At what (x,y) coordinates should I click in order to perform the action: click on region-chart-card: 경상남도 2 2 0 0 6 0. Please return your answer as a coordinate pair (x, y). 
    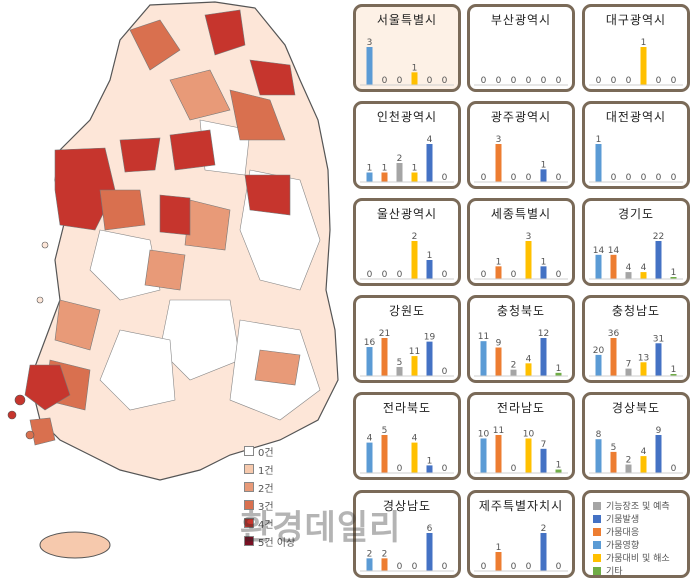
    Looking at the image, I should click on (407, 534).